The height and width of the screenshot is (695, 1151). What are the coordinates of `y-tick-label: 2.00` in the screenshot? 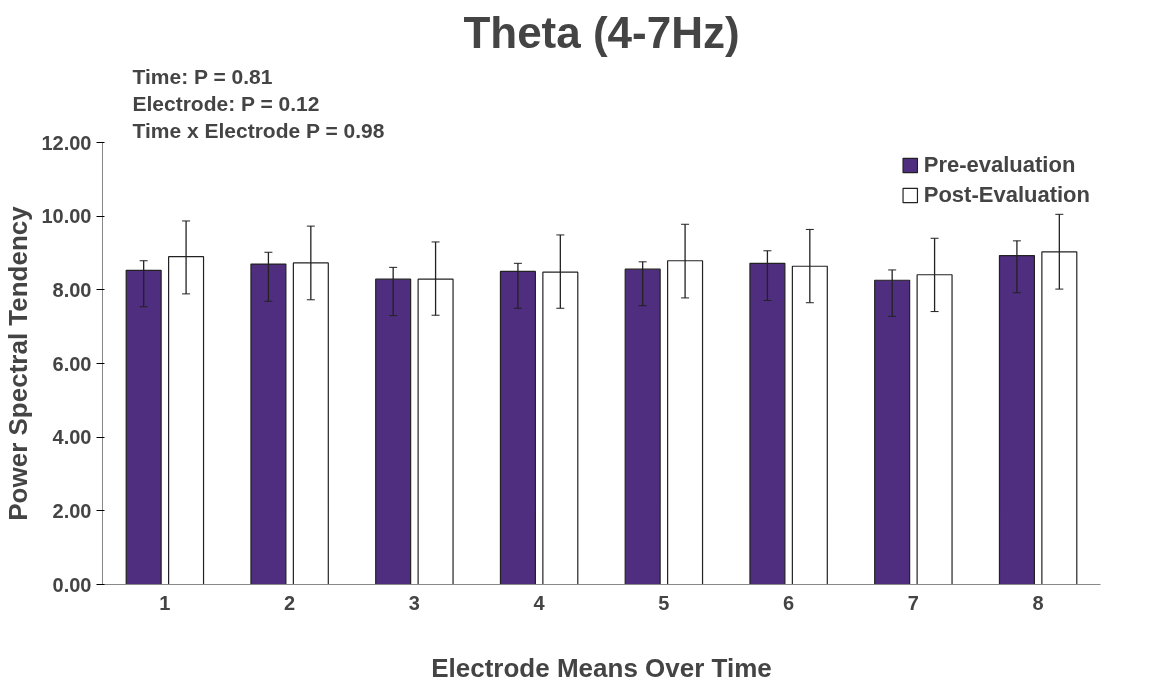 It's located at (72, 510).